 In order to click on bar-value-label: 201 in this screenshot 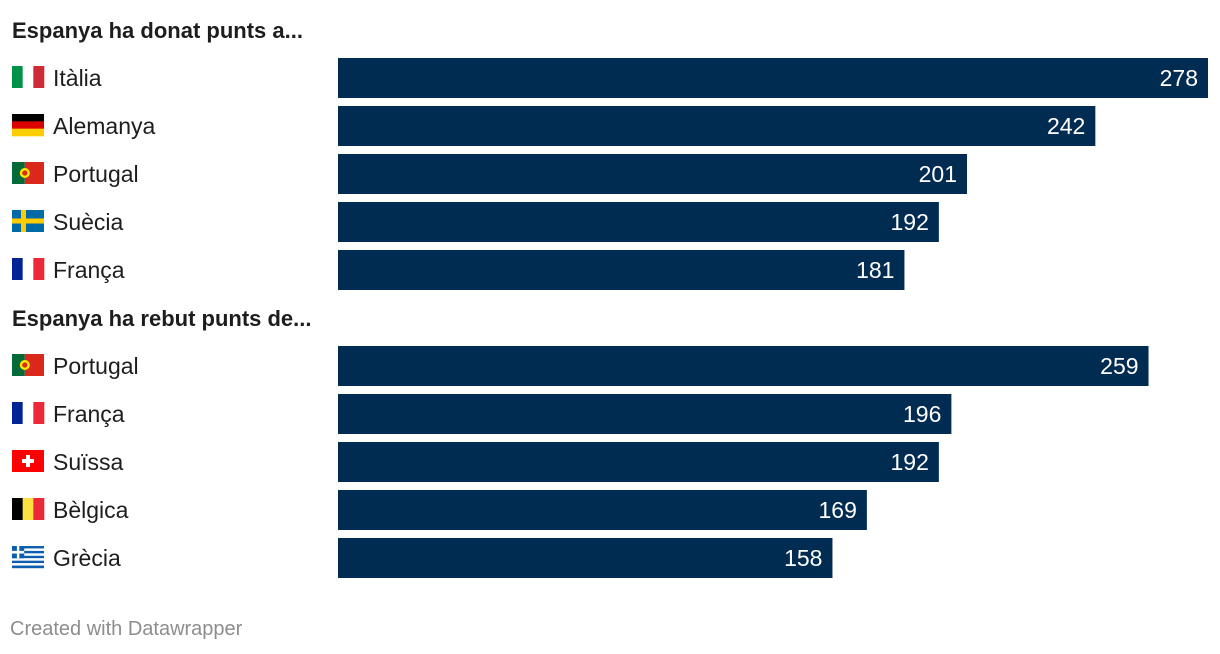, I will do `click(938, 174)`.